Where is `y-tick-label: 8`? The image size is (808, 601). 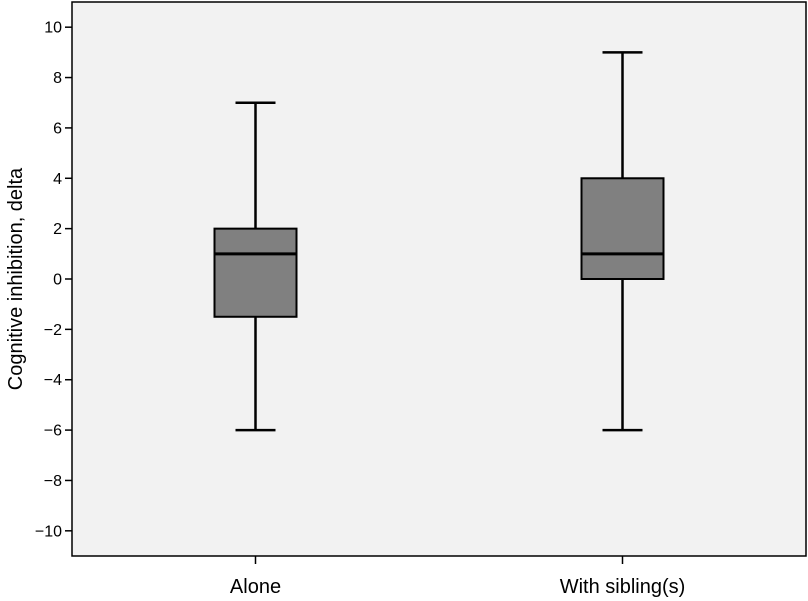
y-tick-label: 8 is located at coordinates (57, 78).